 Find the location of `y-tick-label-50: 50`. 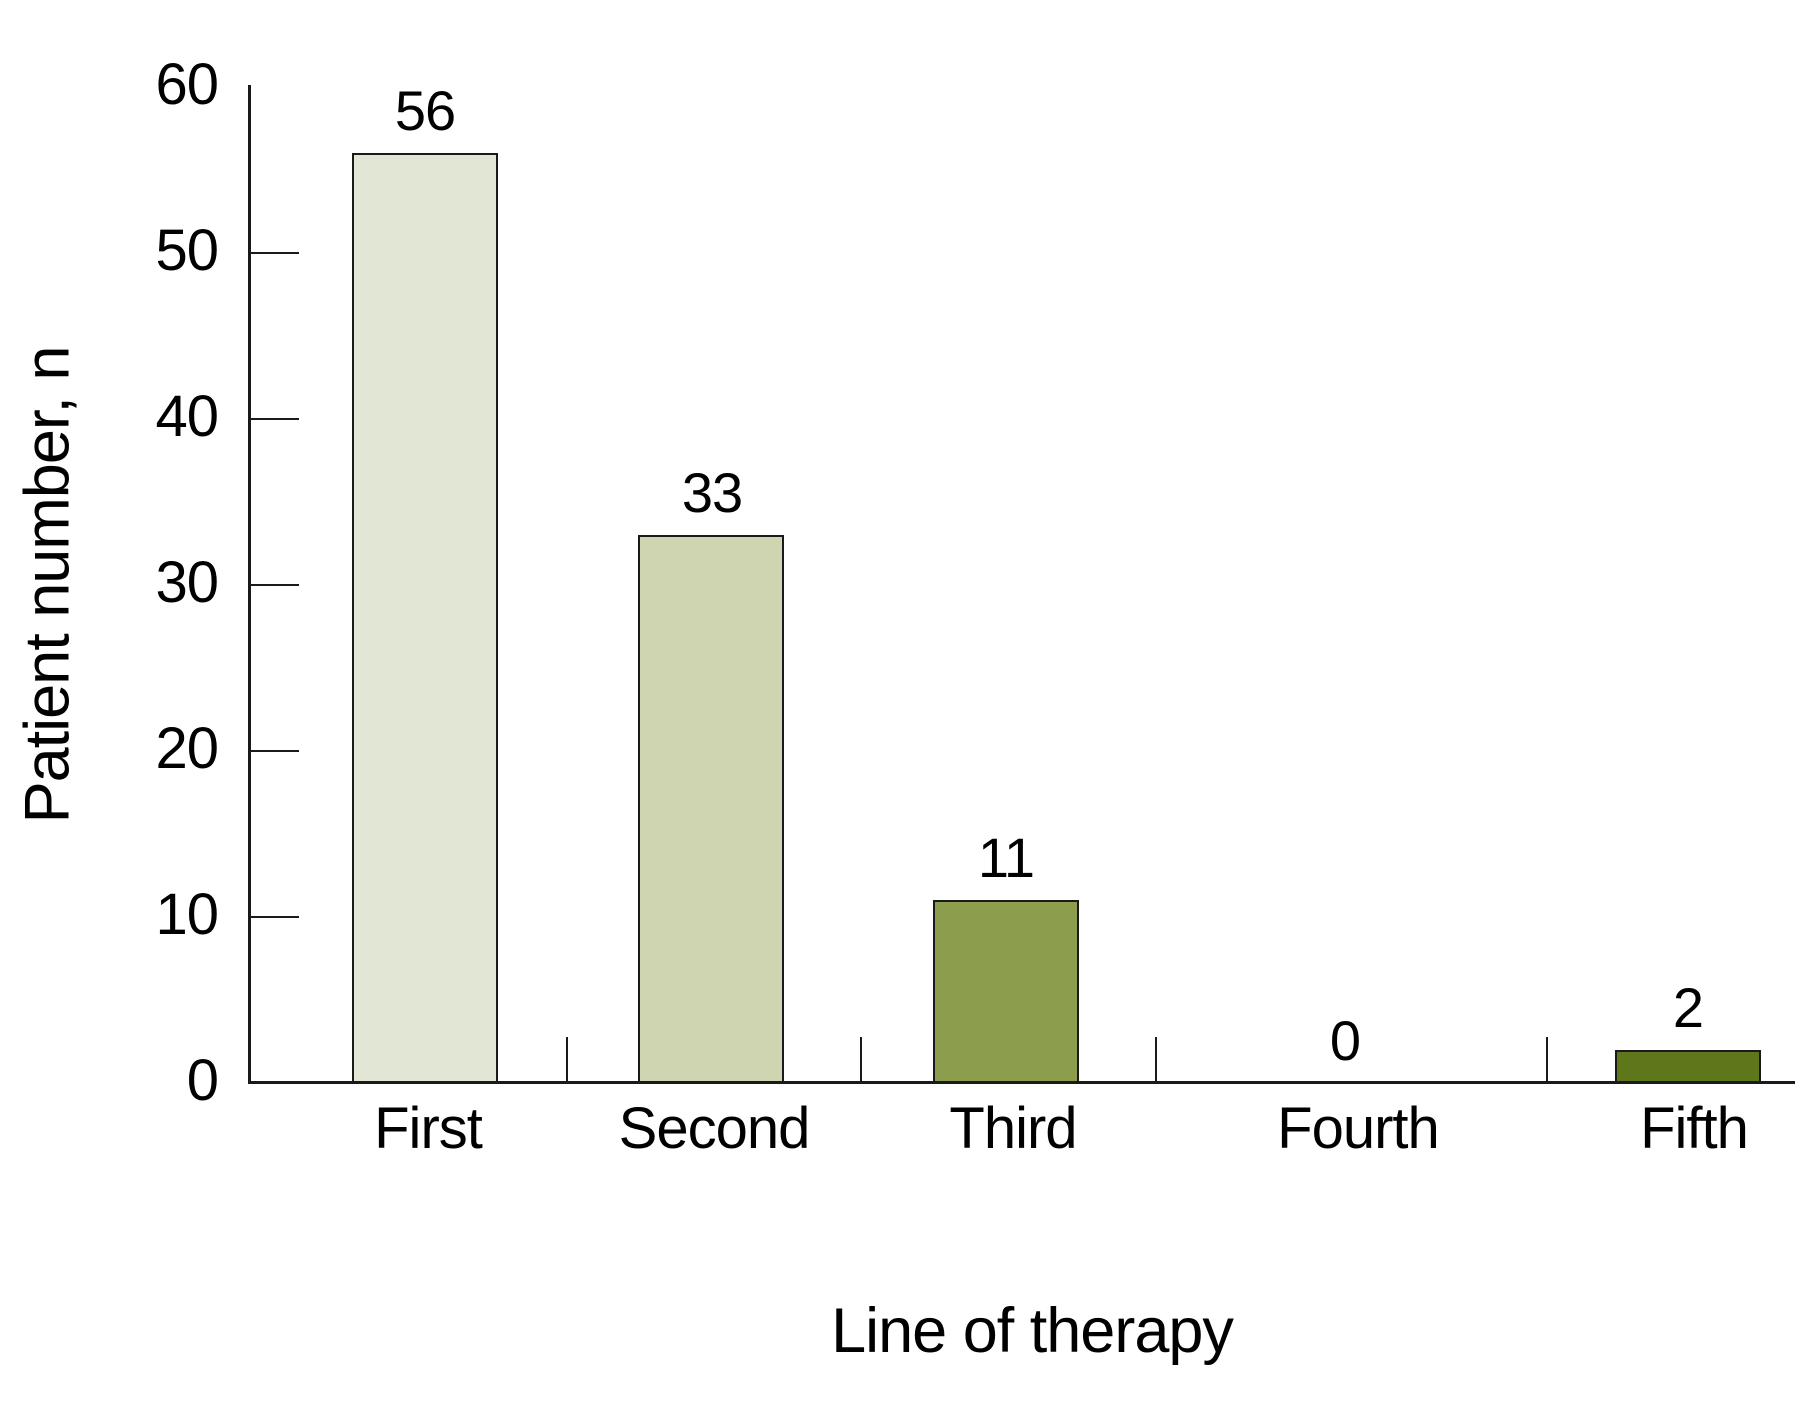

y-tick-label-50: 50 is located at coordinates (187, 250).